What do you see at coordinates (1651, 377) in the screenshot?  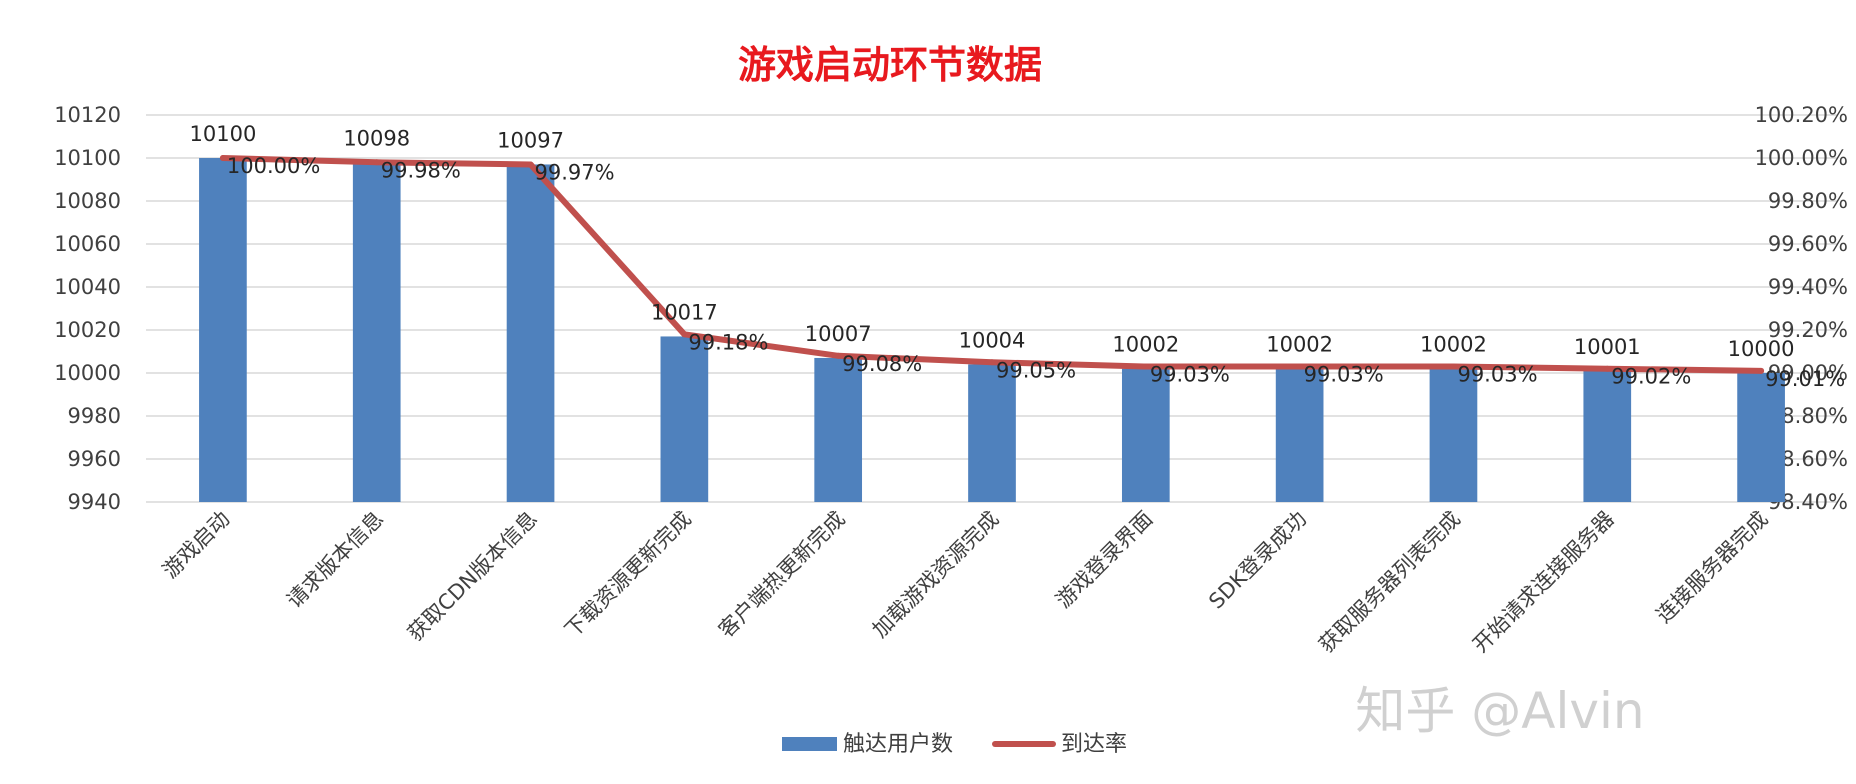 I see `line-value-label: 99.02%` at bounding box center [1651, 377].